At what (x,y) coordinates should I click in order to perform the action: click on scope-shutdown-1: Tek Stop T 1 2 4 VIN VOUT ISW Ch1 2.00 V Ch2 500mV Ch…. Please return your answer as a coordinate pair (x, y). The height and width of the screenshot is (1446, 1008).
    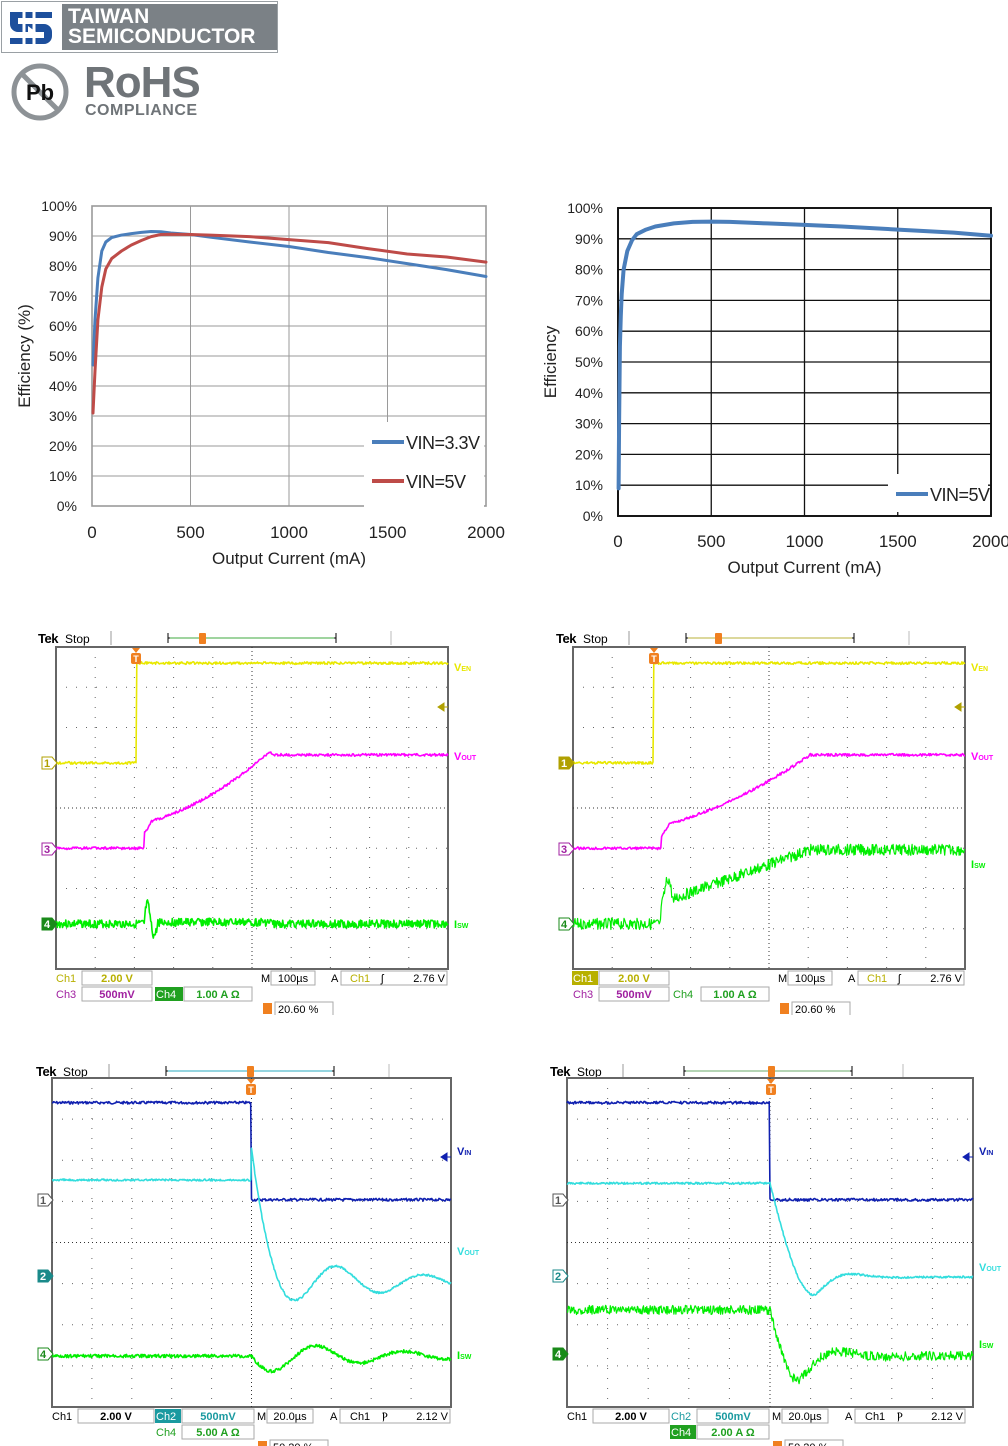
    Looking at the image, I should click on (258, 1255).